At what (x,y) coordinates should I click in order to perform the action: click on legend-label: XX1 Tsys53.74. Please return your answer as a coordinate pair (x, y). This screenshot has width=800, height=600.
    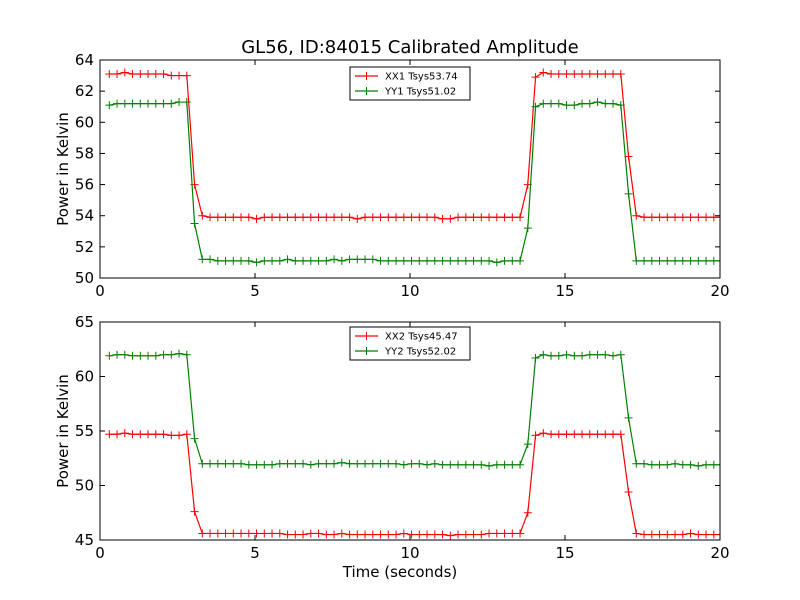
    Looking at the image, I should click on (421, 77).